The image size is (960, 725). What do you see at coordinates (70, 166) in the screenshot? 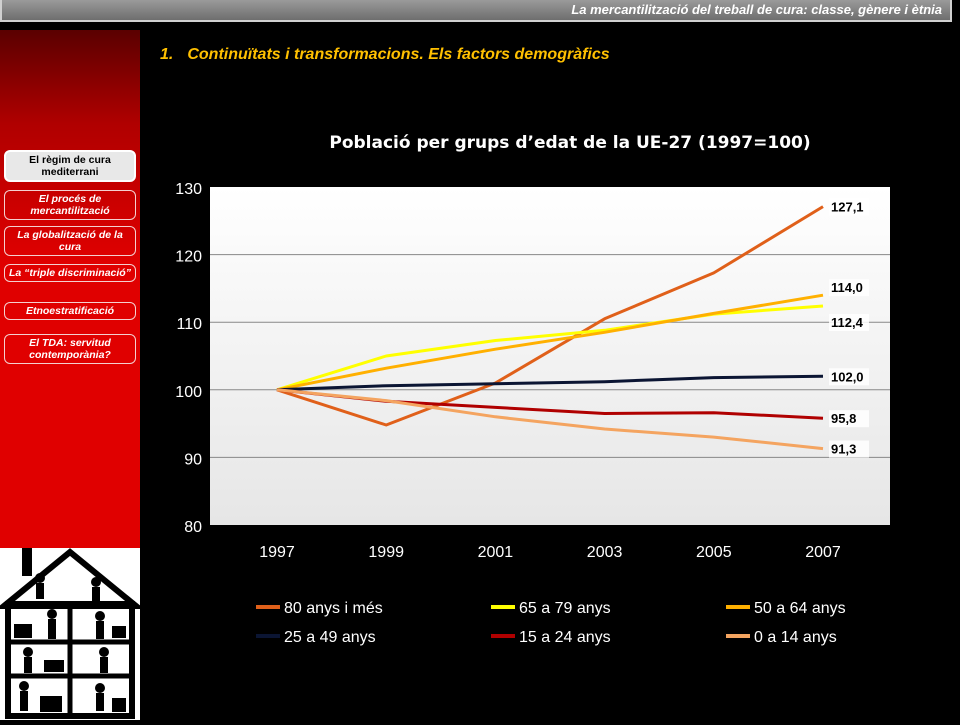
I see `sidebar-item-regim: El règim de cura mediterrani` at bounding box center [70, 166].